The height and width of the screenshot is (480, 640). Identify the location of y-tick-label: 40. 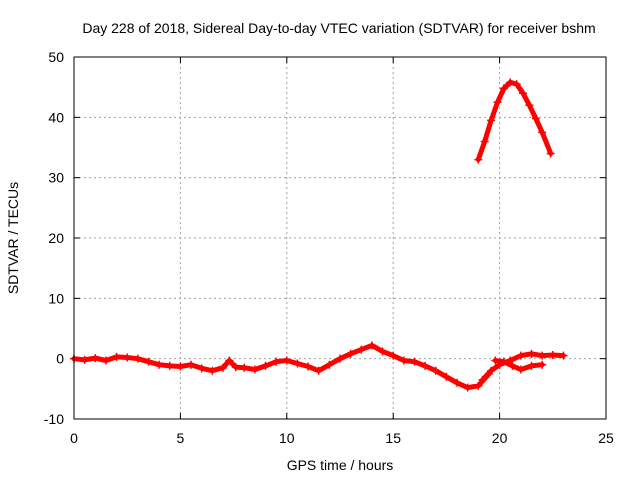
(56, 117).